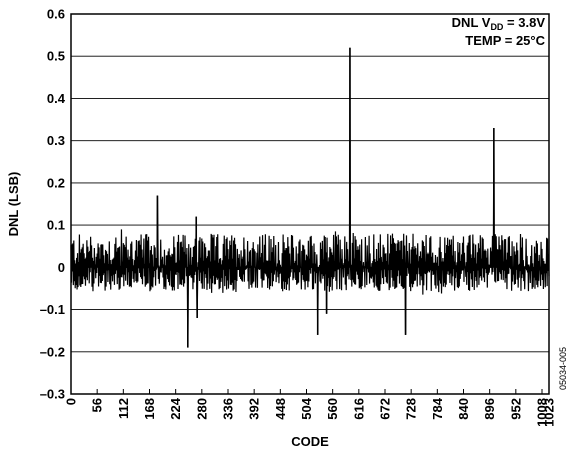 The height and width of the screenshot is (454, 571). What do you see at coordinates (306, 408) in the screenshot?
I see `x-tick-label: 504` at bounding box center [306, 408].